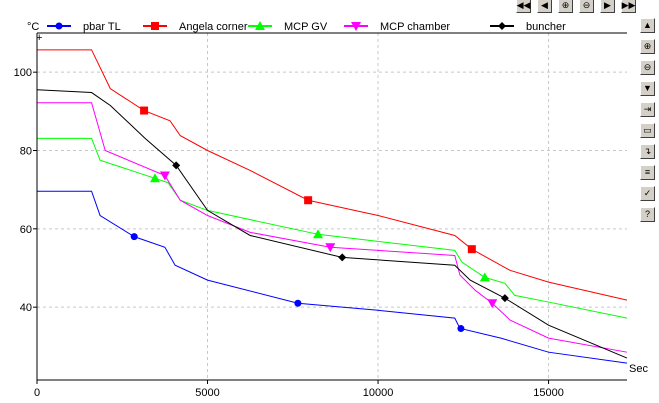  I want to click on scroll-up-button: ▲, so click(647, 25).